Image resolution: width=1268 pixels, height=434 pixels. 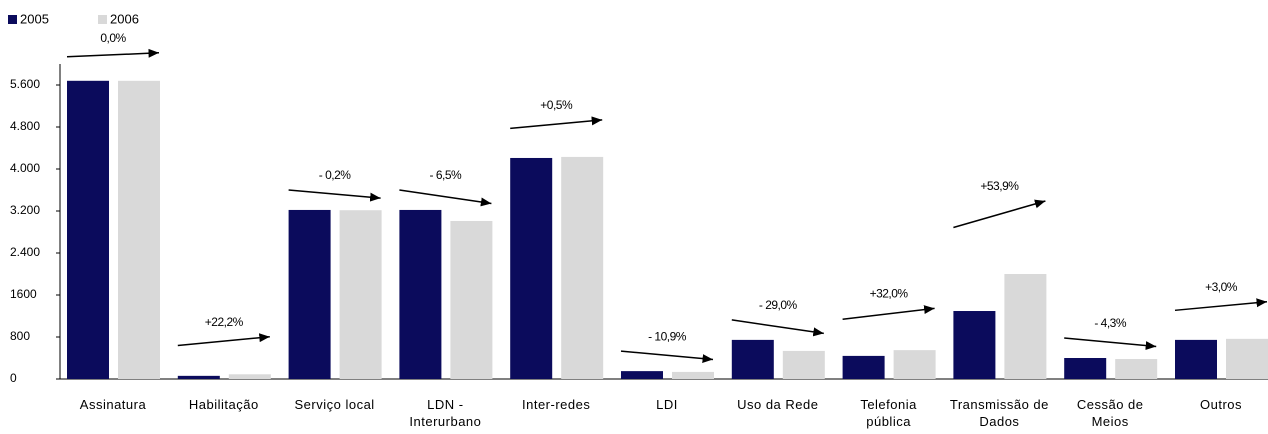 I want to click on x-tick-label: Assinatura, so click(x=113, y=404).